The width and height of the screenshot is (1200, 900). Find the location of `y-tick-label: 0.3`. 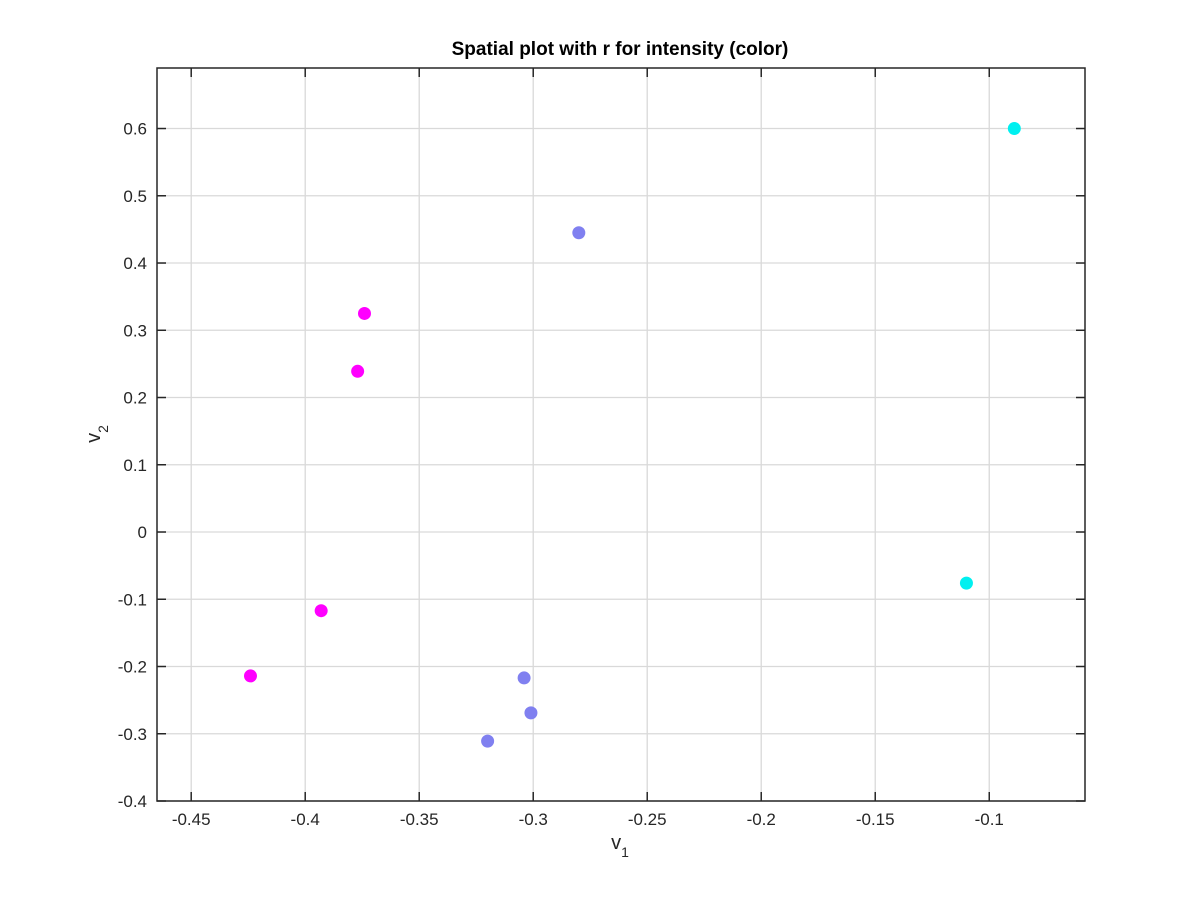

y-tick-label: 0.3 is located at coordinates (135, 330).